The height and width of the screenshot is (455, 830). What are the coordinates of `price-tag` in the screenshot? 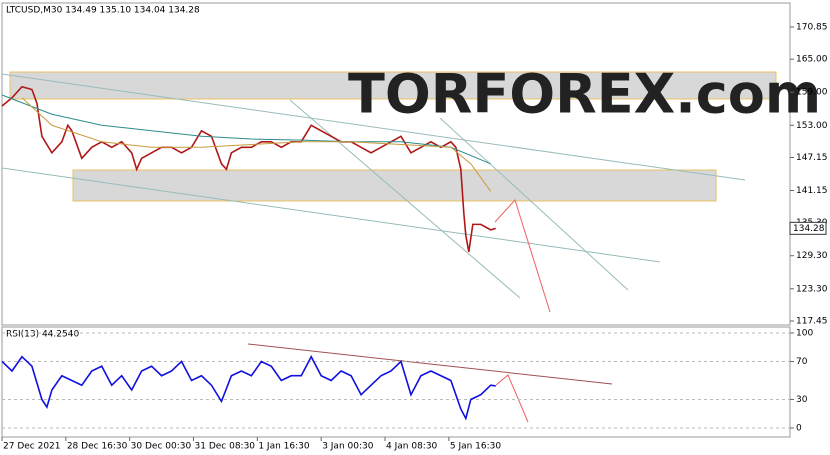 It's located at (808, 228).